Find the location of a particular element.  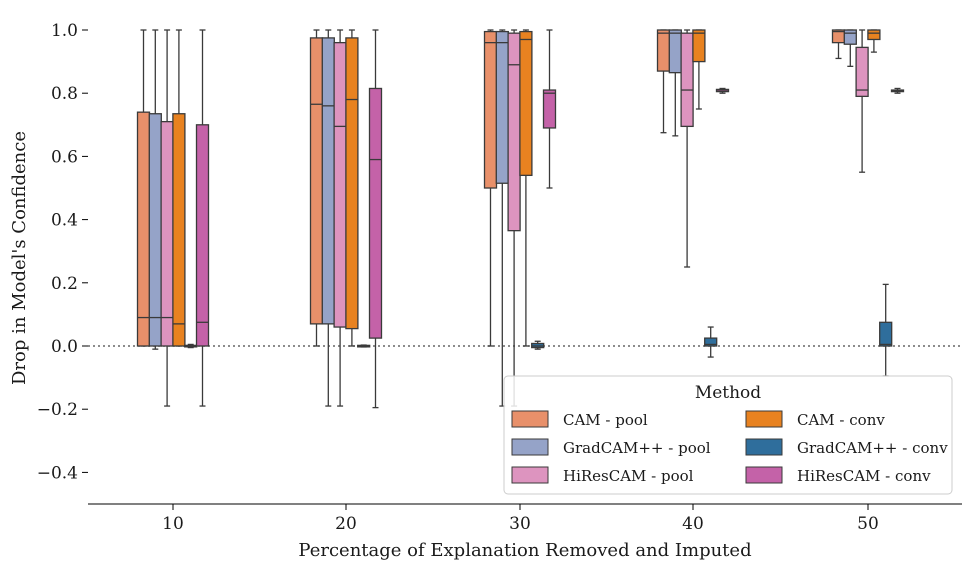

legend-label: HiResCAM - pool is located at coordinates (628, 476).